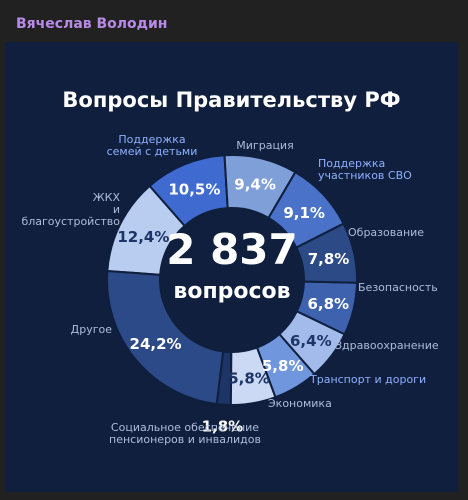 Image resolution: width=468 pixels, height=500 pixels. What do you see at coordinates (328, 304) in the screenshot?
I see `value-label: 6,8%` at bounding box center [328, 304].